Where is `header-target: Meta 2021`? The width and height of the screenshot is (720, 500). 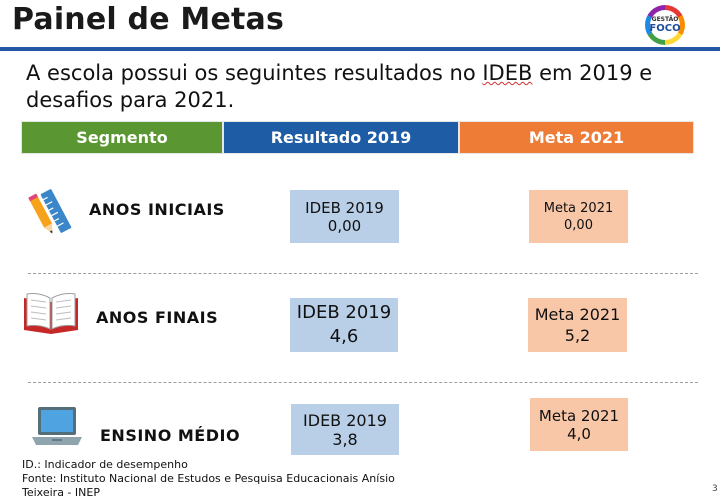
header-target: Meta 2021 is located at coordinates (576, 137).